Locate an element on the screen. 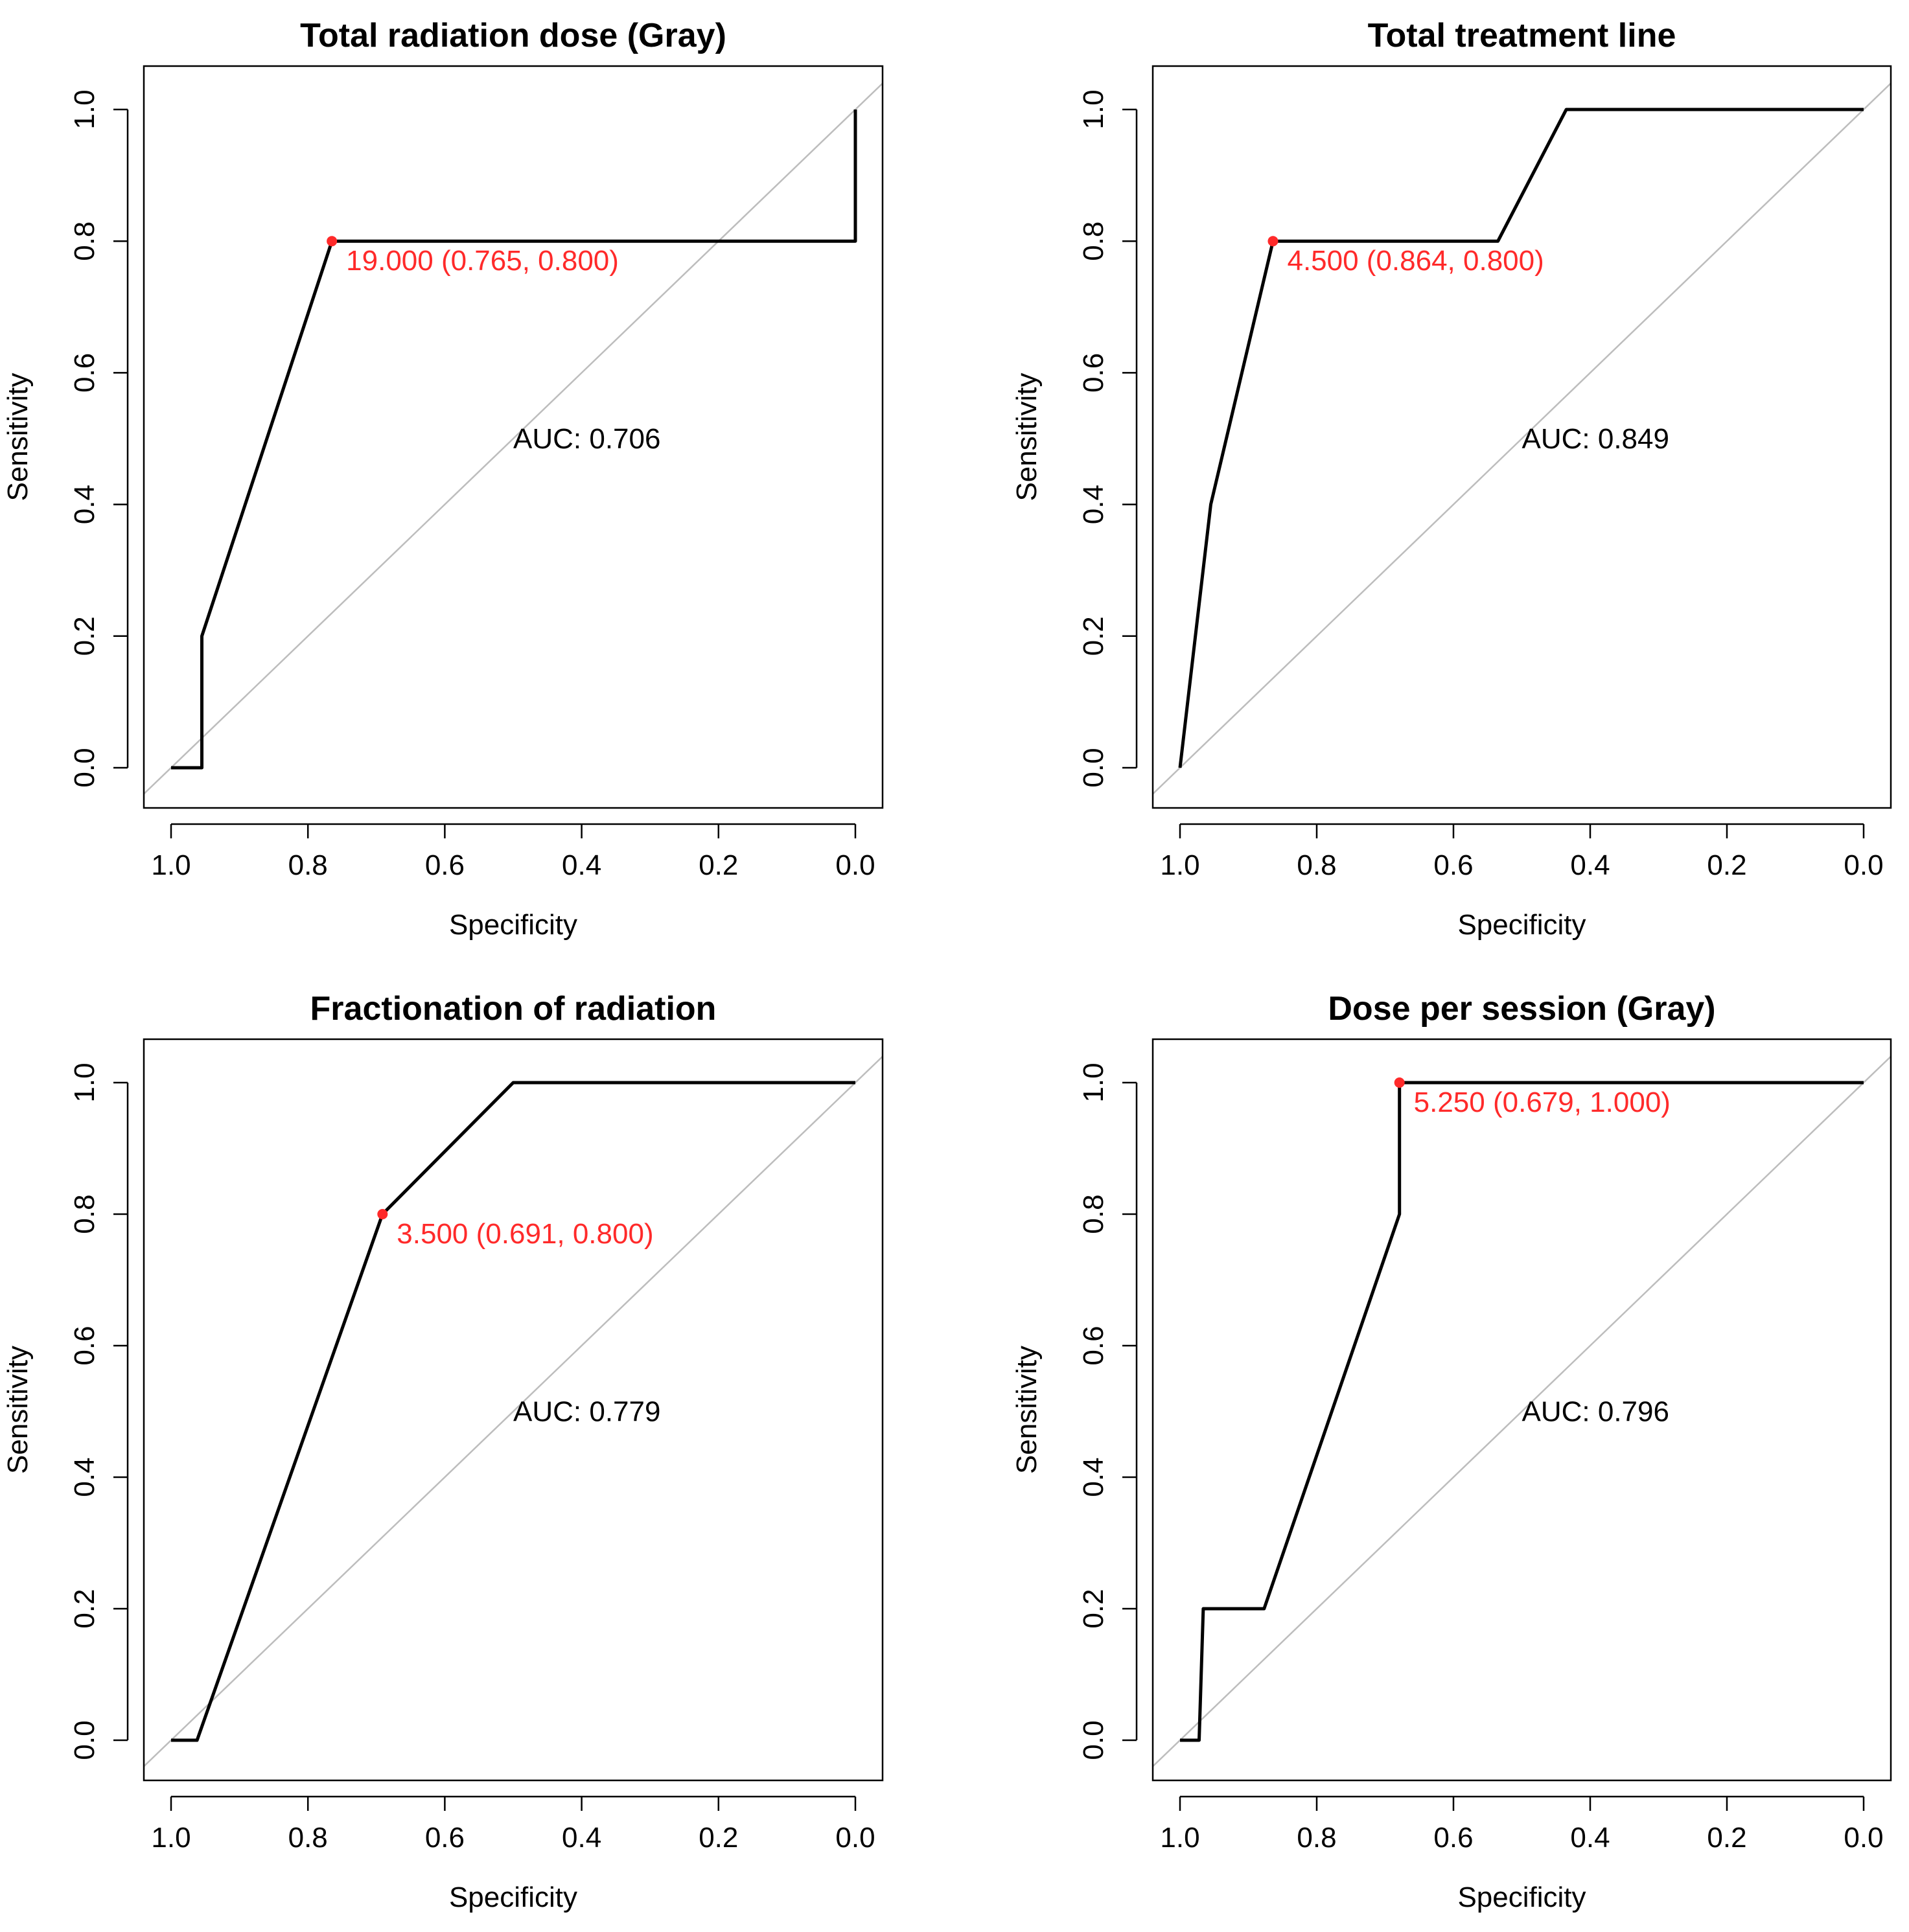 This screenshot has height=1932, width=1909. panel-title: Dose per session (Gray) is located at coordinates (1521, 1009).